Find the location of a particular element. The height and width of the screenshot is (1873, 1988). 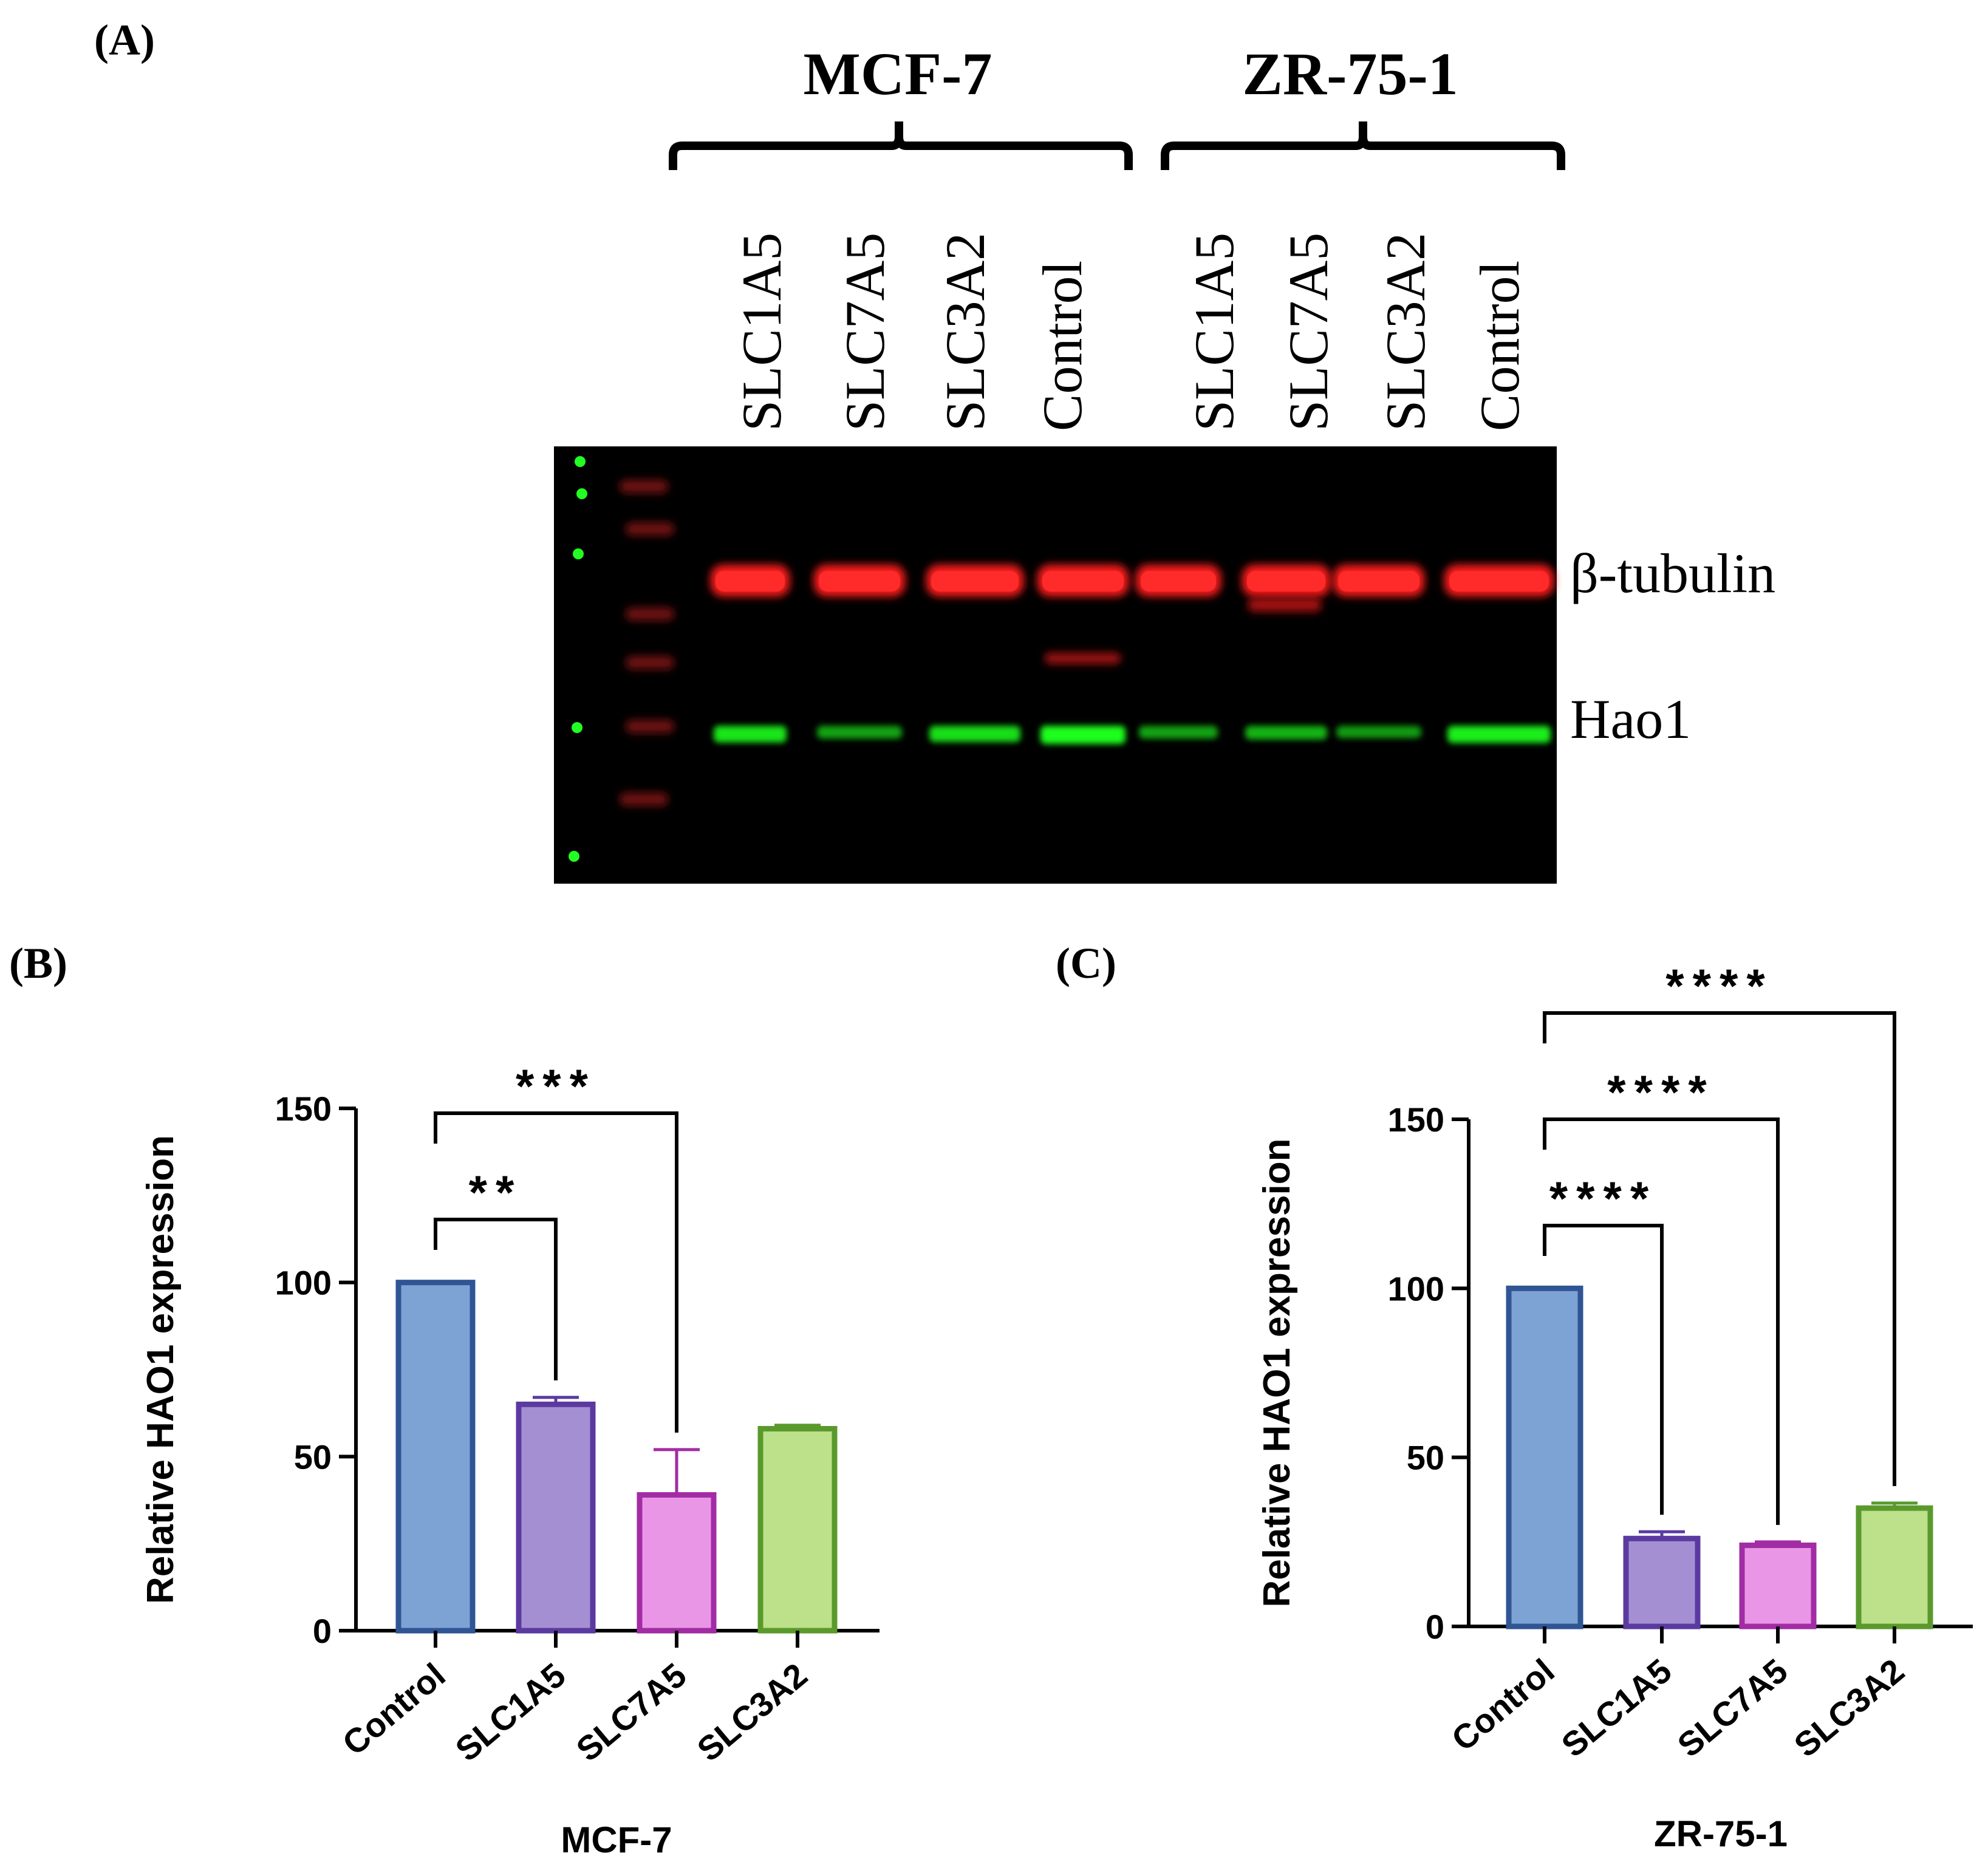

panel-c-label: (C) is located at coordinates (1086, 963).